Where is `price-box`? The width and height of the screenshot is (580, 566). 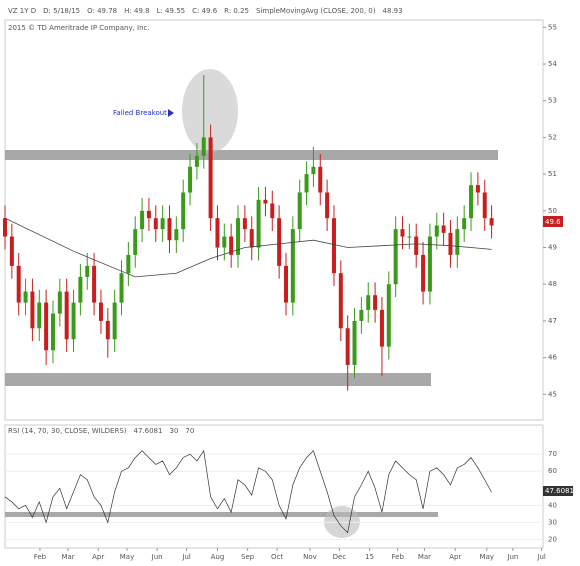
price-box is located at coordinates (553, 221).